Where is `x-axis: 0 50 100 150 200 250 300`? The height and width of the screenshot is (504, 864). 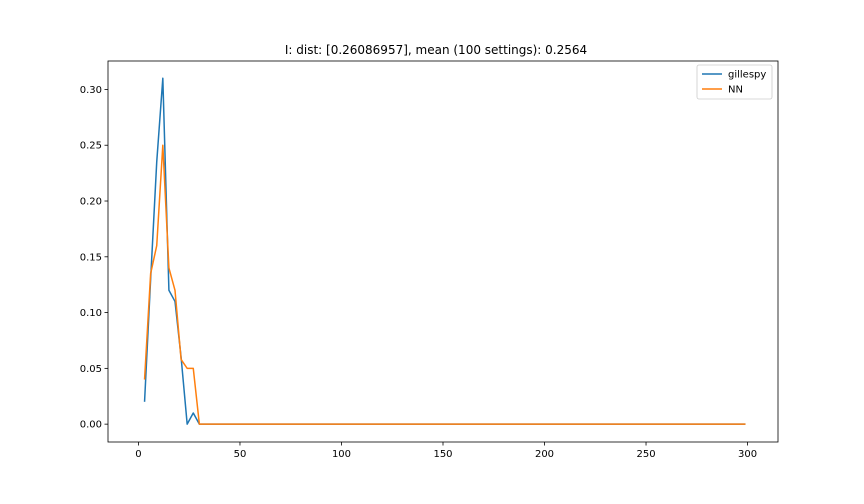 x-axis: 0 50 100 150 200 250 300 is located at coordinates (446, 451).